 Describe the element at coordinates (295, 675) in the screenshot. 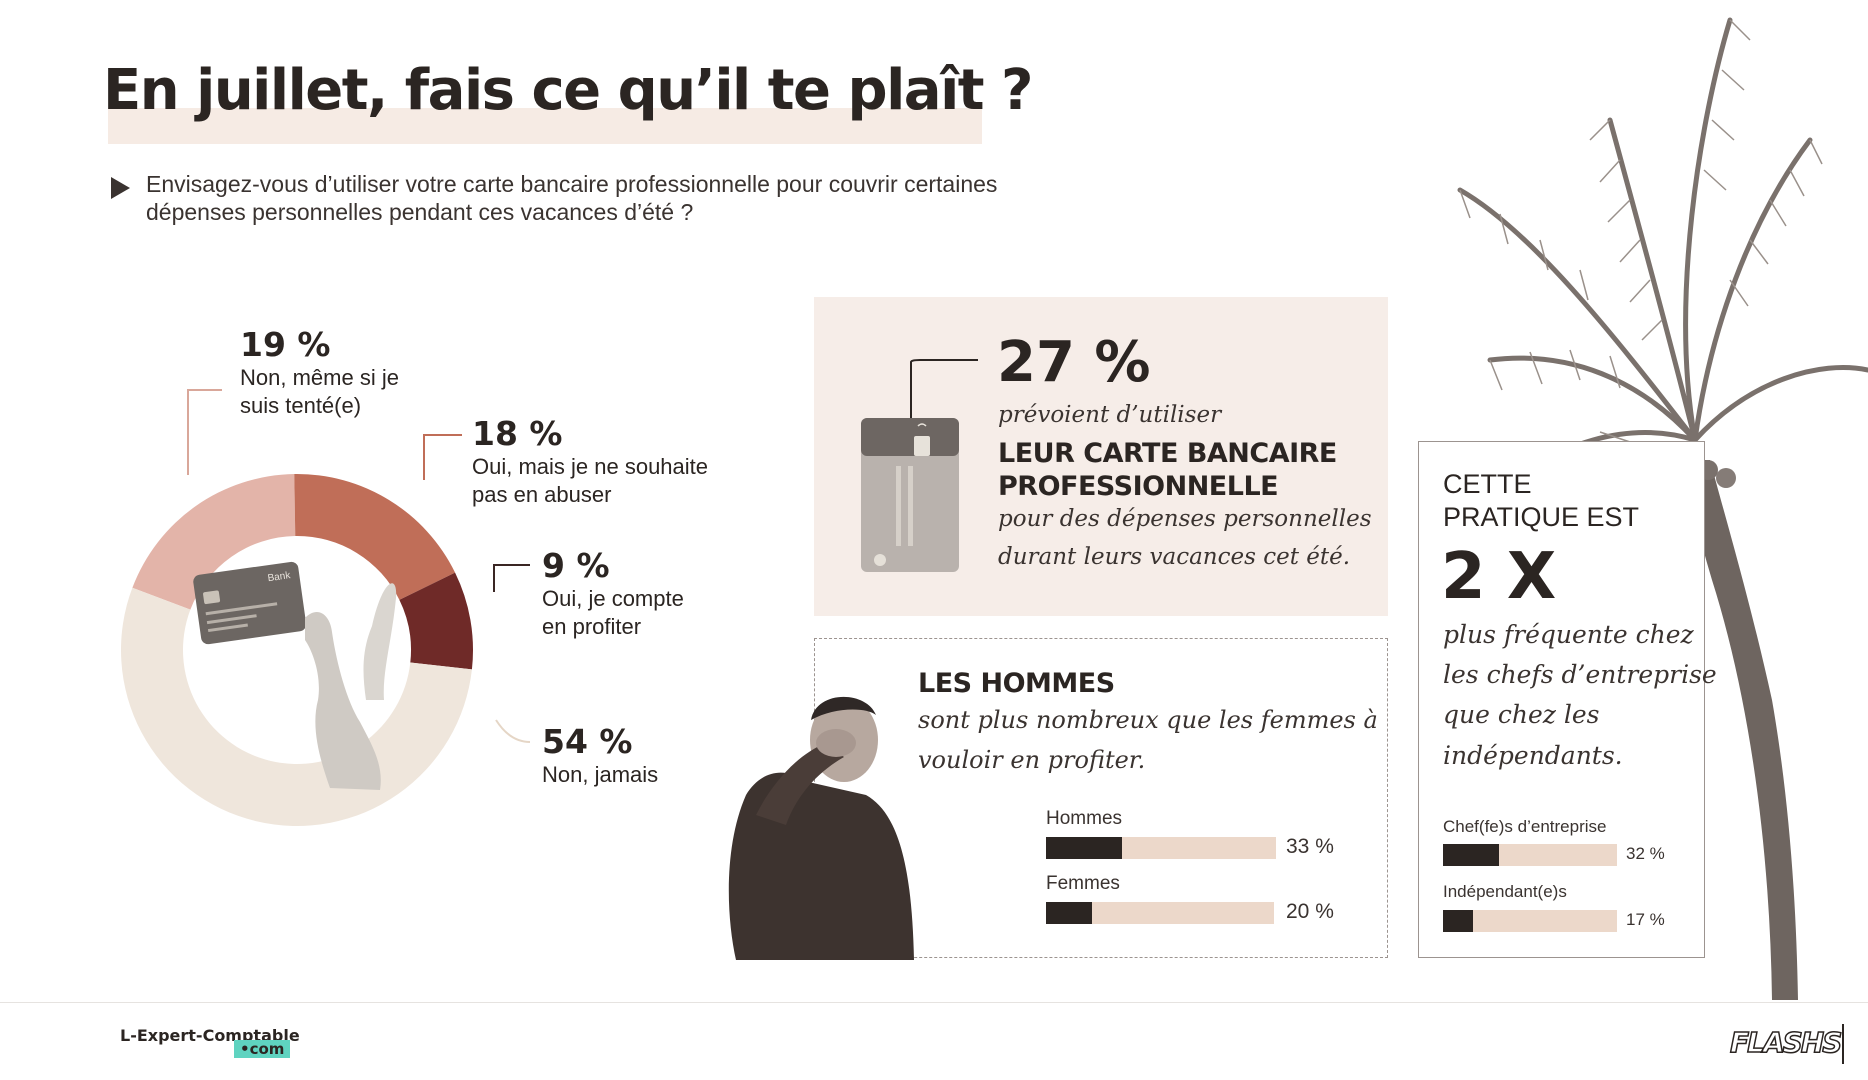

I see `card-in-hand-illustration: Bank` at that location.